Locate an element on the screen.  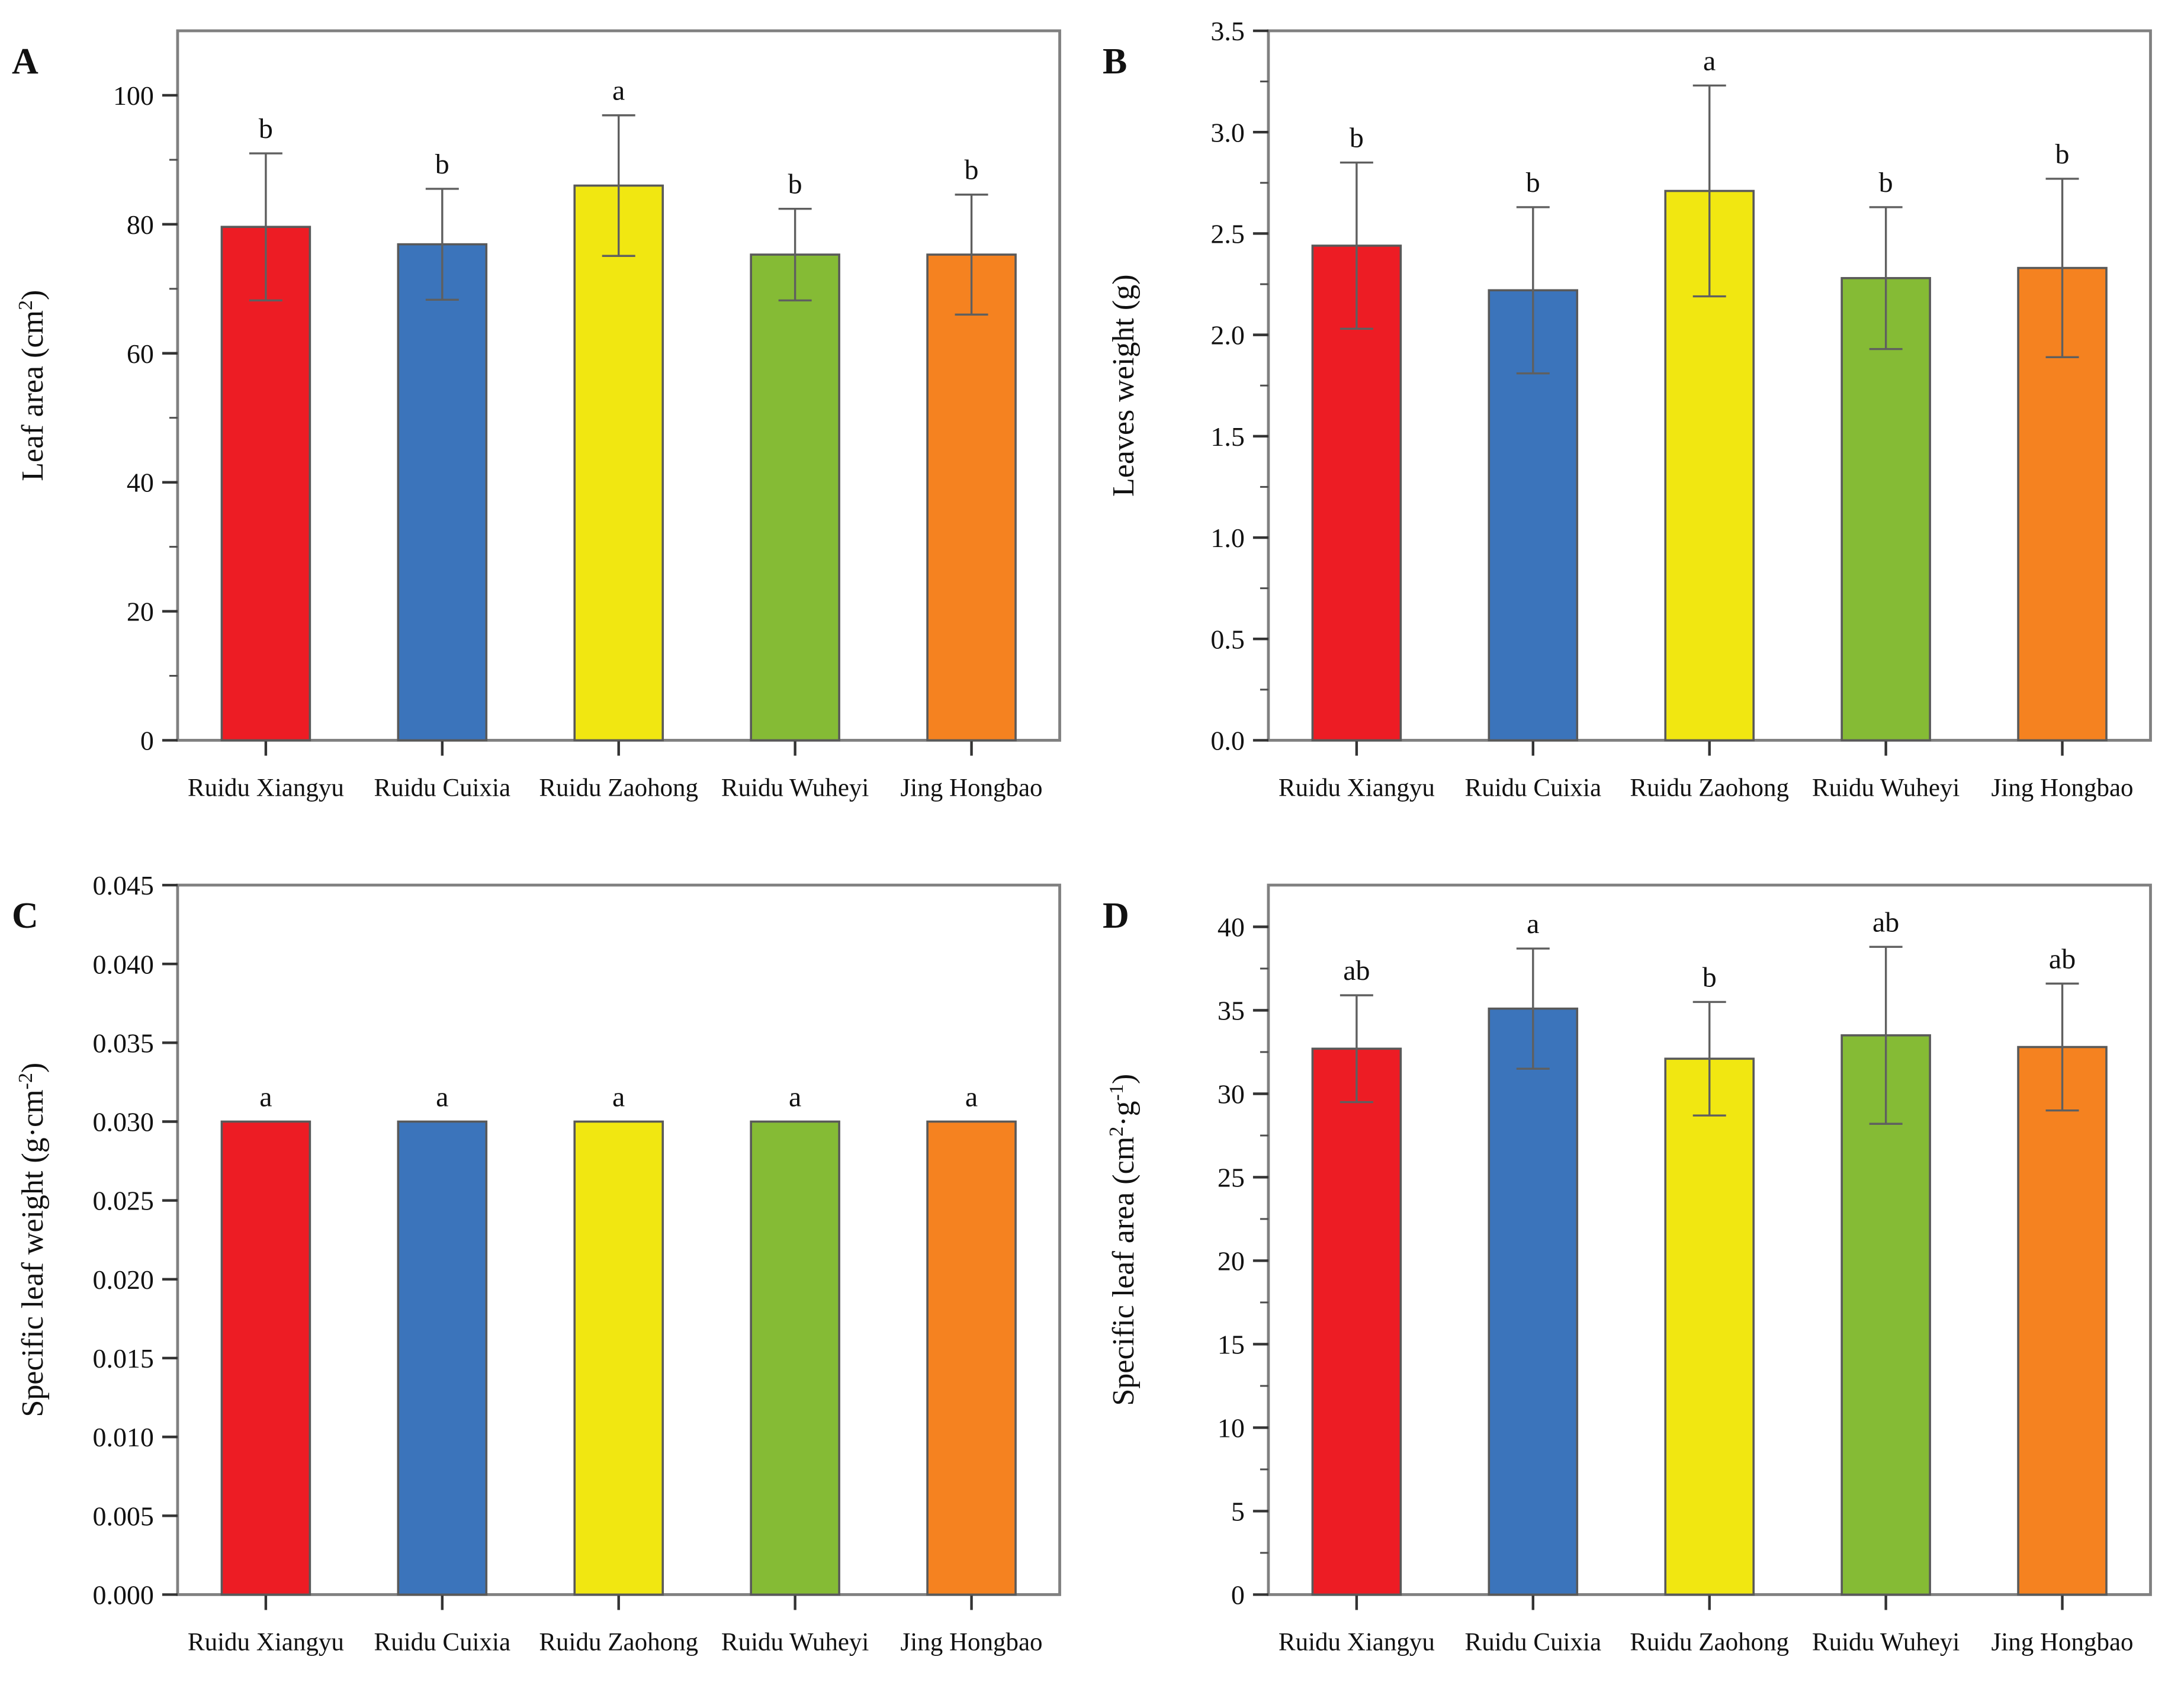
y-axis-tick-label: 80 is located at coordinates (140, 225).